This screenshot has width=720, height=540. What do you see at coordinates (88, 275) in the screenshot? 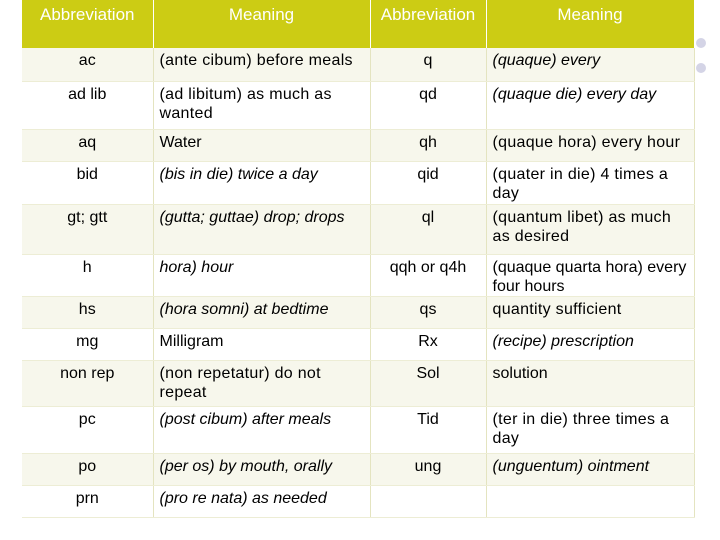
I see `abbreviation-cell: h` at bounding box center [88, 275].